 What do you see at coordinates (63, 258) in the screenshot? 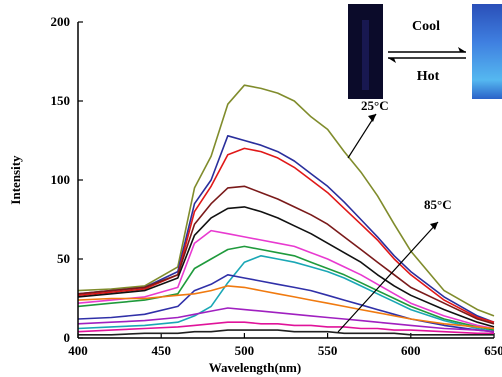
I see `y-tick-label: 50` at bounding box center [63, 258].